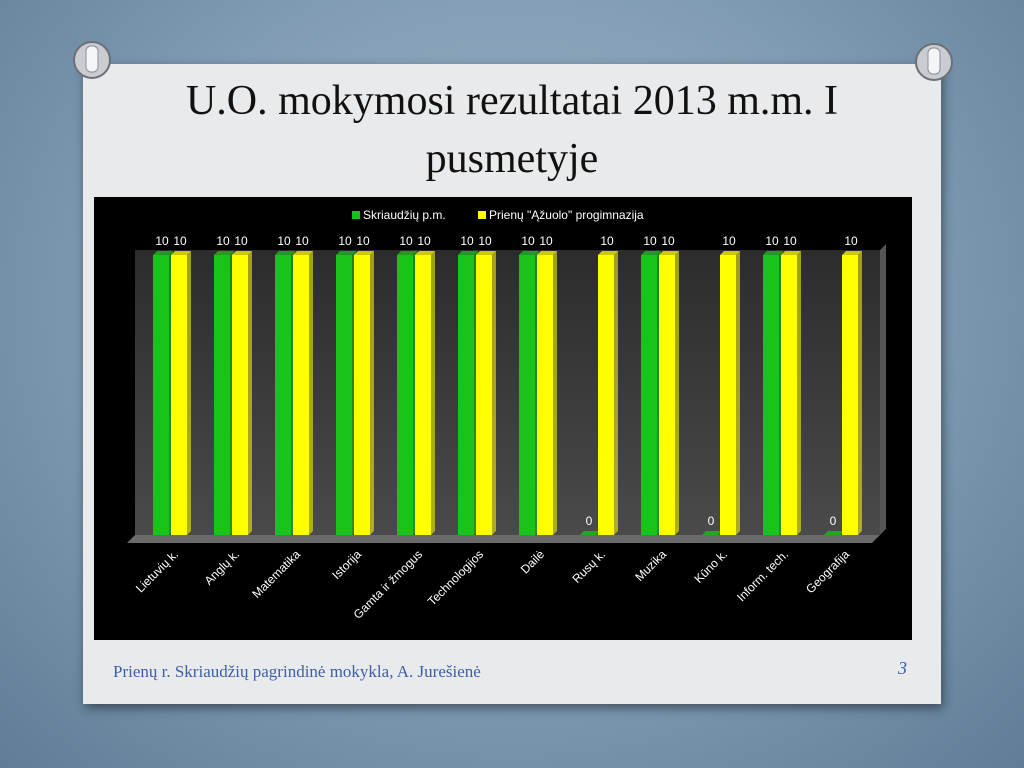  What do you see at coordinates (650, 565) in the screenshot?
I see `x-tick-label: Muzika` at bounding box center [650, 565].